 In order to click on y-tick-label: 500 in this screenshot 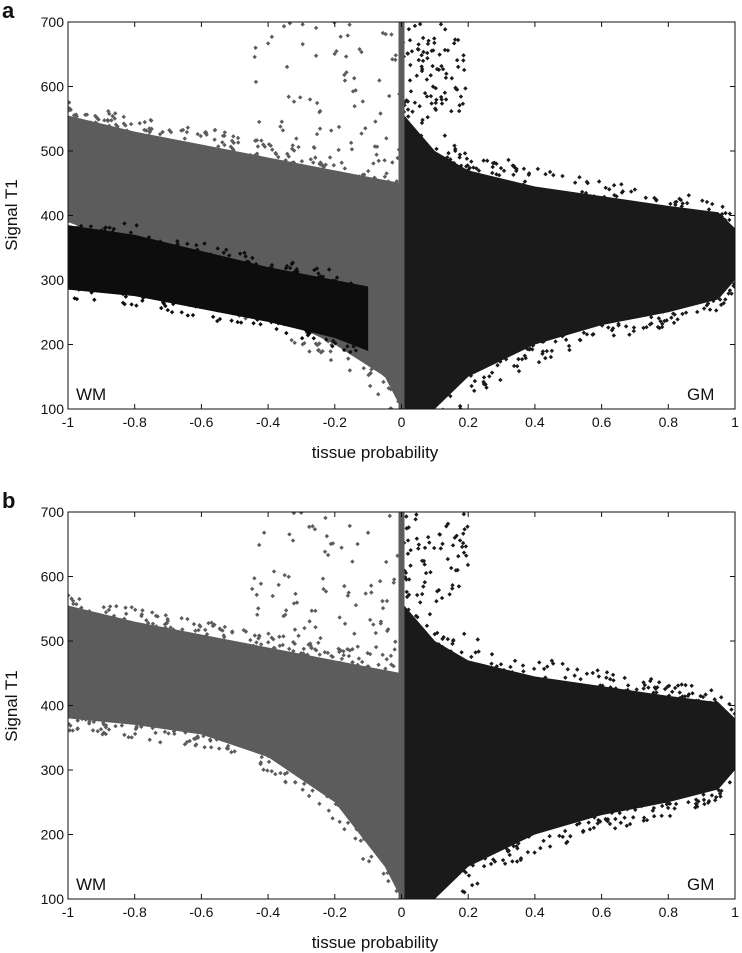, I will do `click(53, 151)`.